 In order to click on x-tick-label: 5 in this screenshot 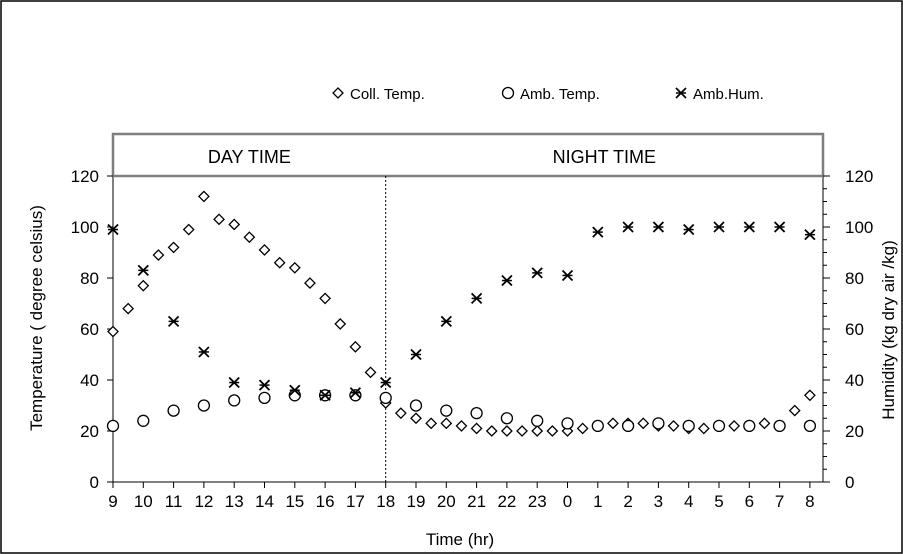, I will do `click(718, 501)`.